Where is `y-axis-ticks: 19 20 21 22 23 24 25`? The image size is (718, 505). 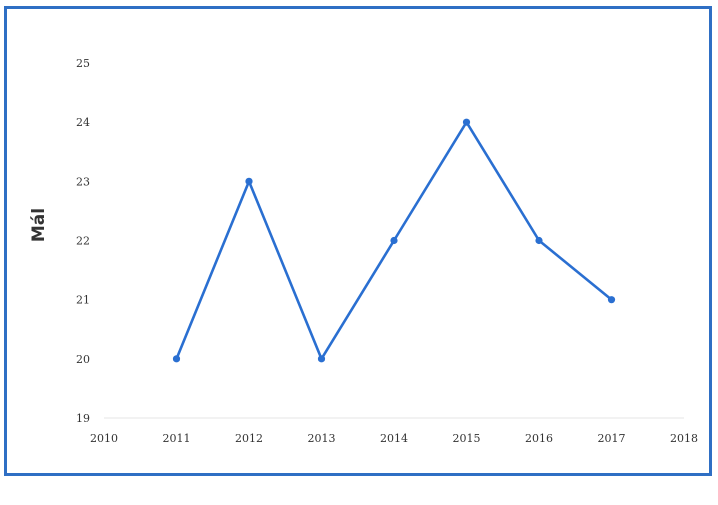
y-axis-ticks: 19 20 21 22 23 24 25 is located at coordinates (83, 241).